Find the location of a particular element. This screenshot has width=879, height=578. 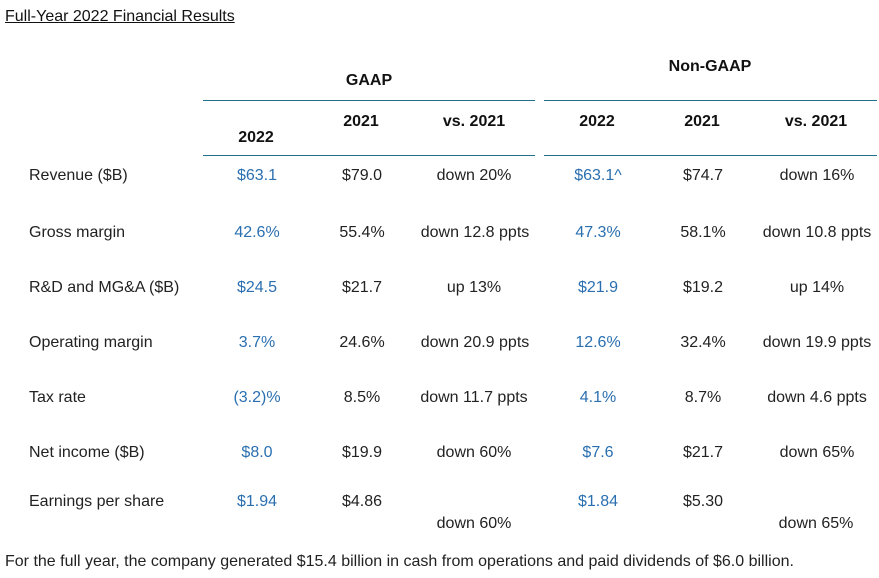

table-cell: 8.5% is located at coordinates (362, 397).